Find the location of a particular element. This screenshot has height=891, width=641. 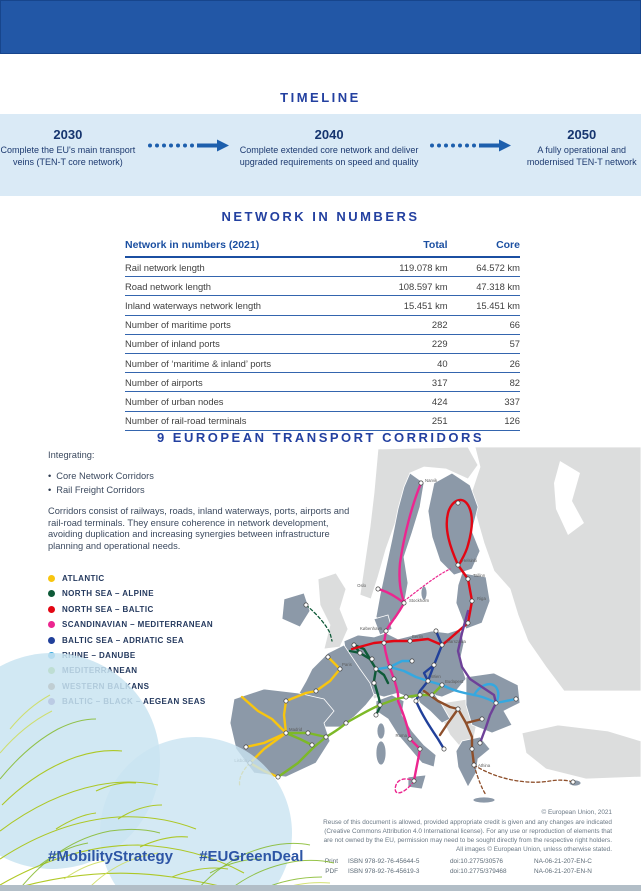

table-row: Rail network length 119.078 km 64.572 km is located at coordinates (322, 267).